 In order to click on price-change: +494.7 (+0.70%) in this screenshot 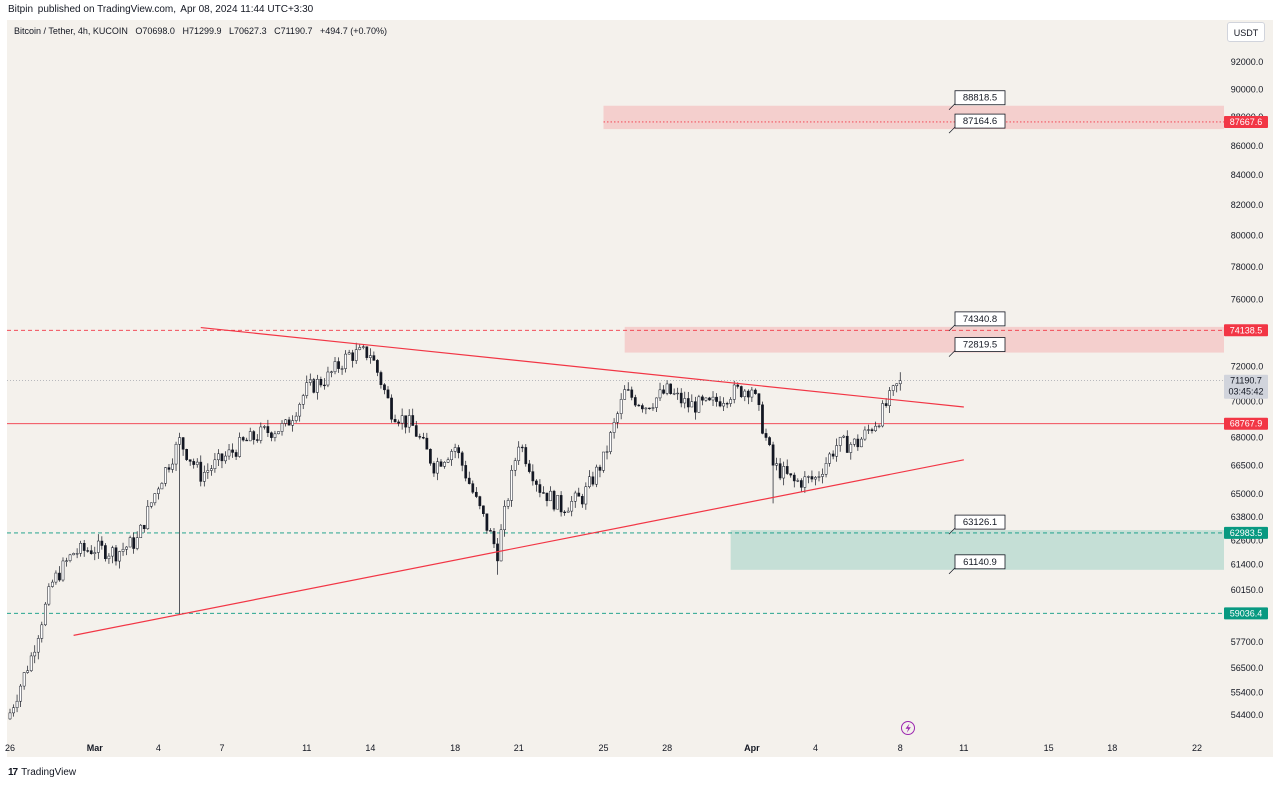, I will do `click(353, 31)`.